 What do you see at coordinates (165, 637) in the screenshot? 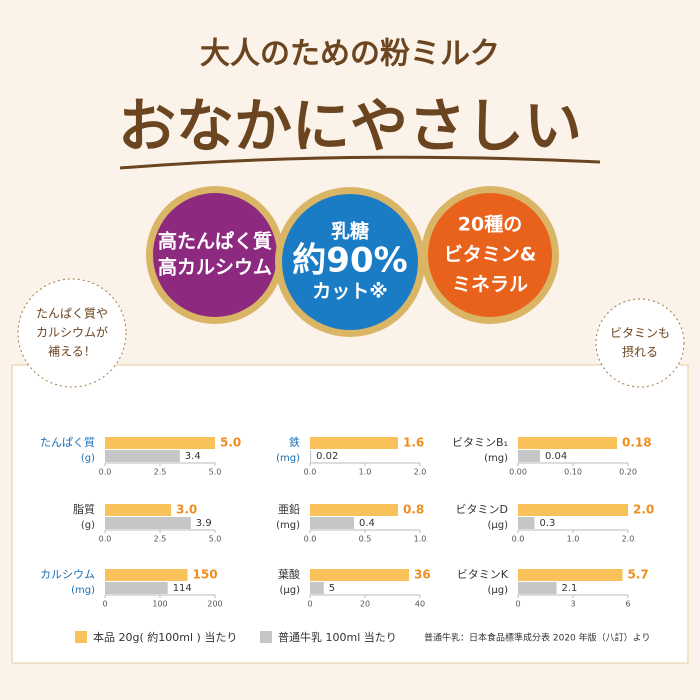
I see `legend-label: 本品 20g( 約100ml ) 当たり` at bounding box center [165, 637].